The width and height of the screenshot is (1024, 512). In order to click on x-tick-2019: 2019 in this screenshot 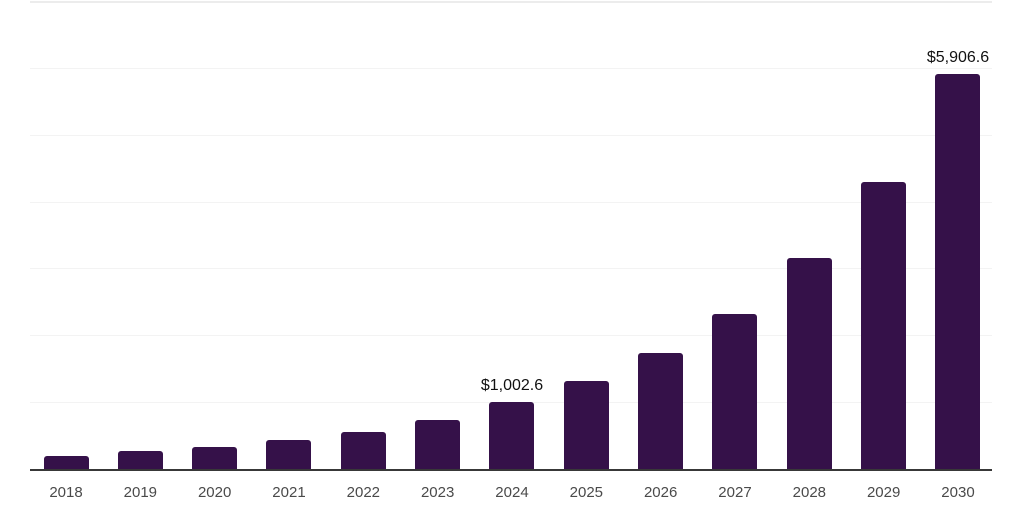, I will do `click(140, 492)`.